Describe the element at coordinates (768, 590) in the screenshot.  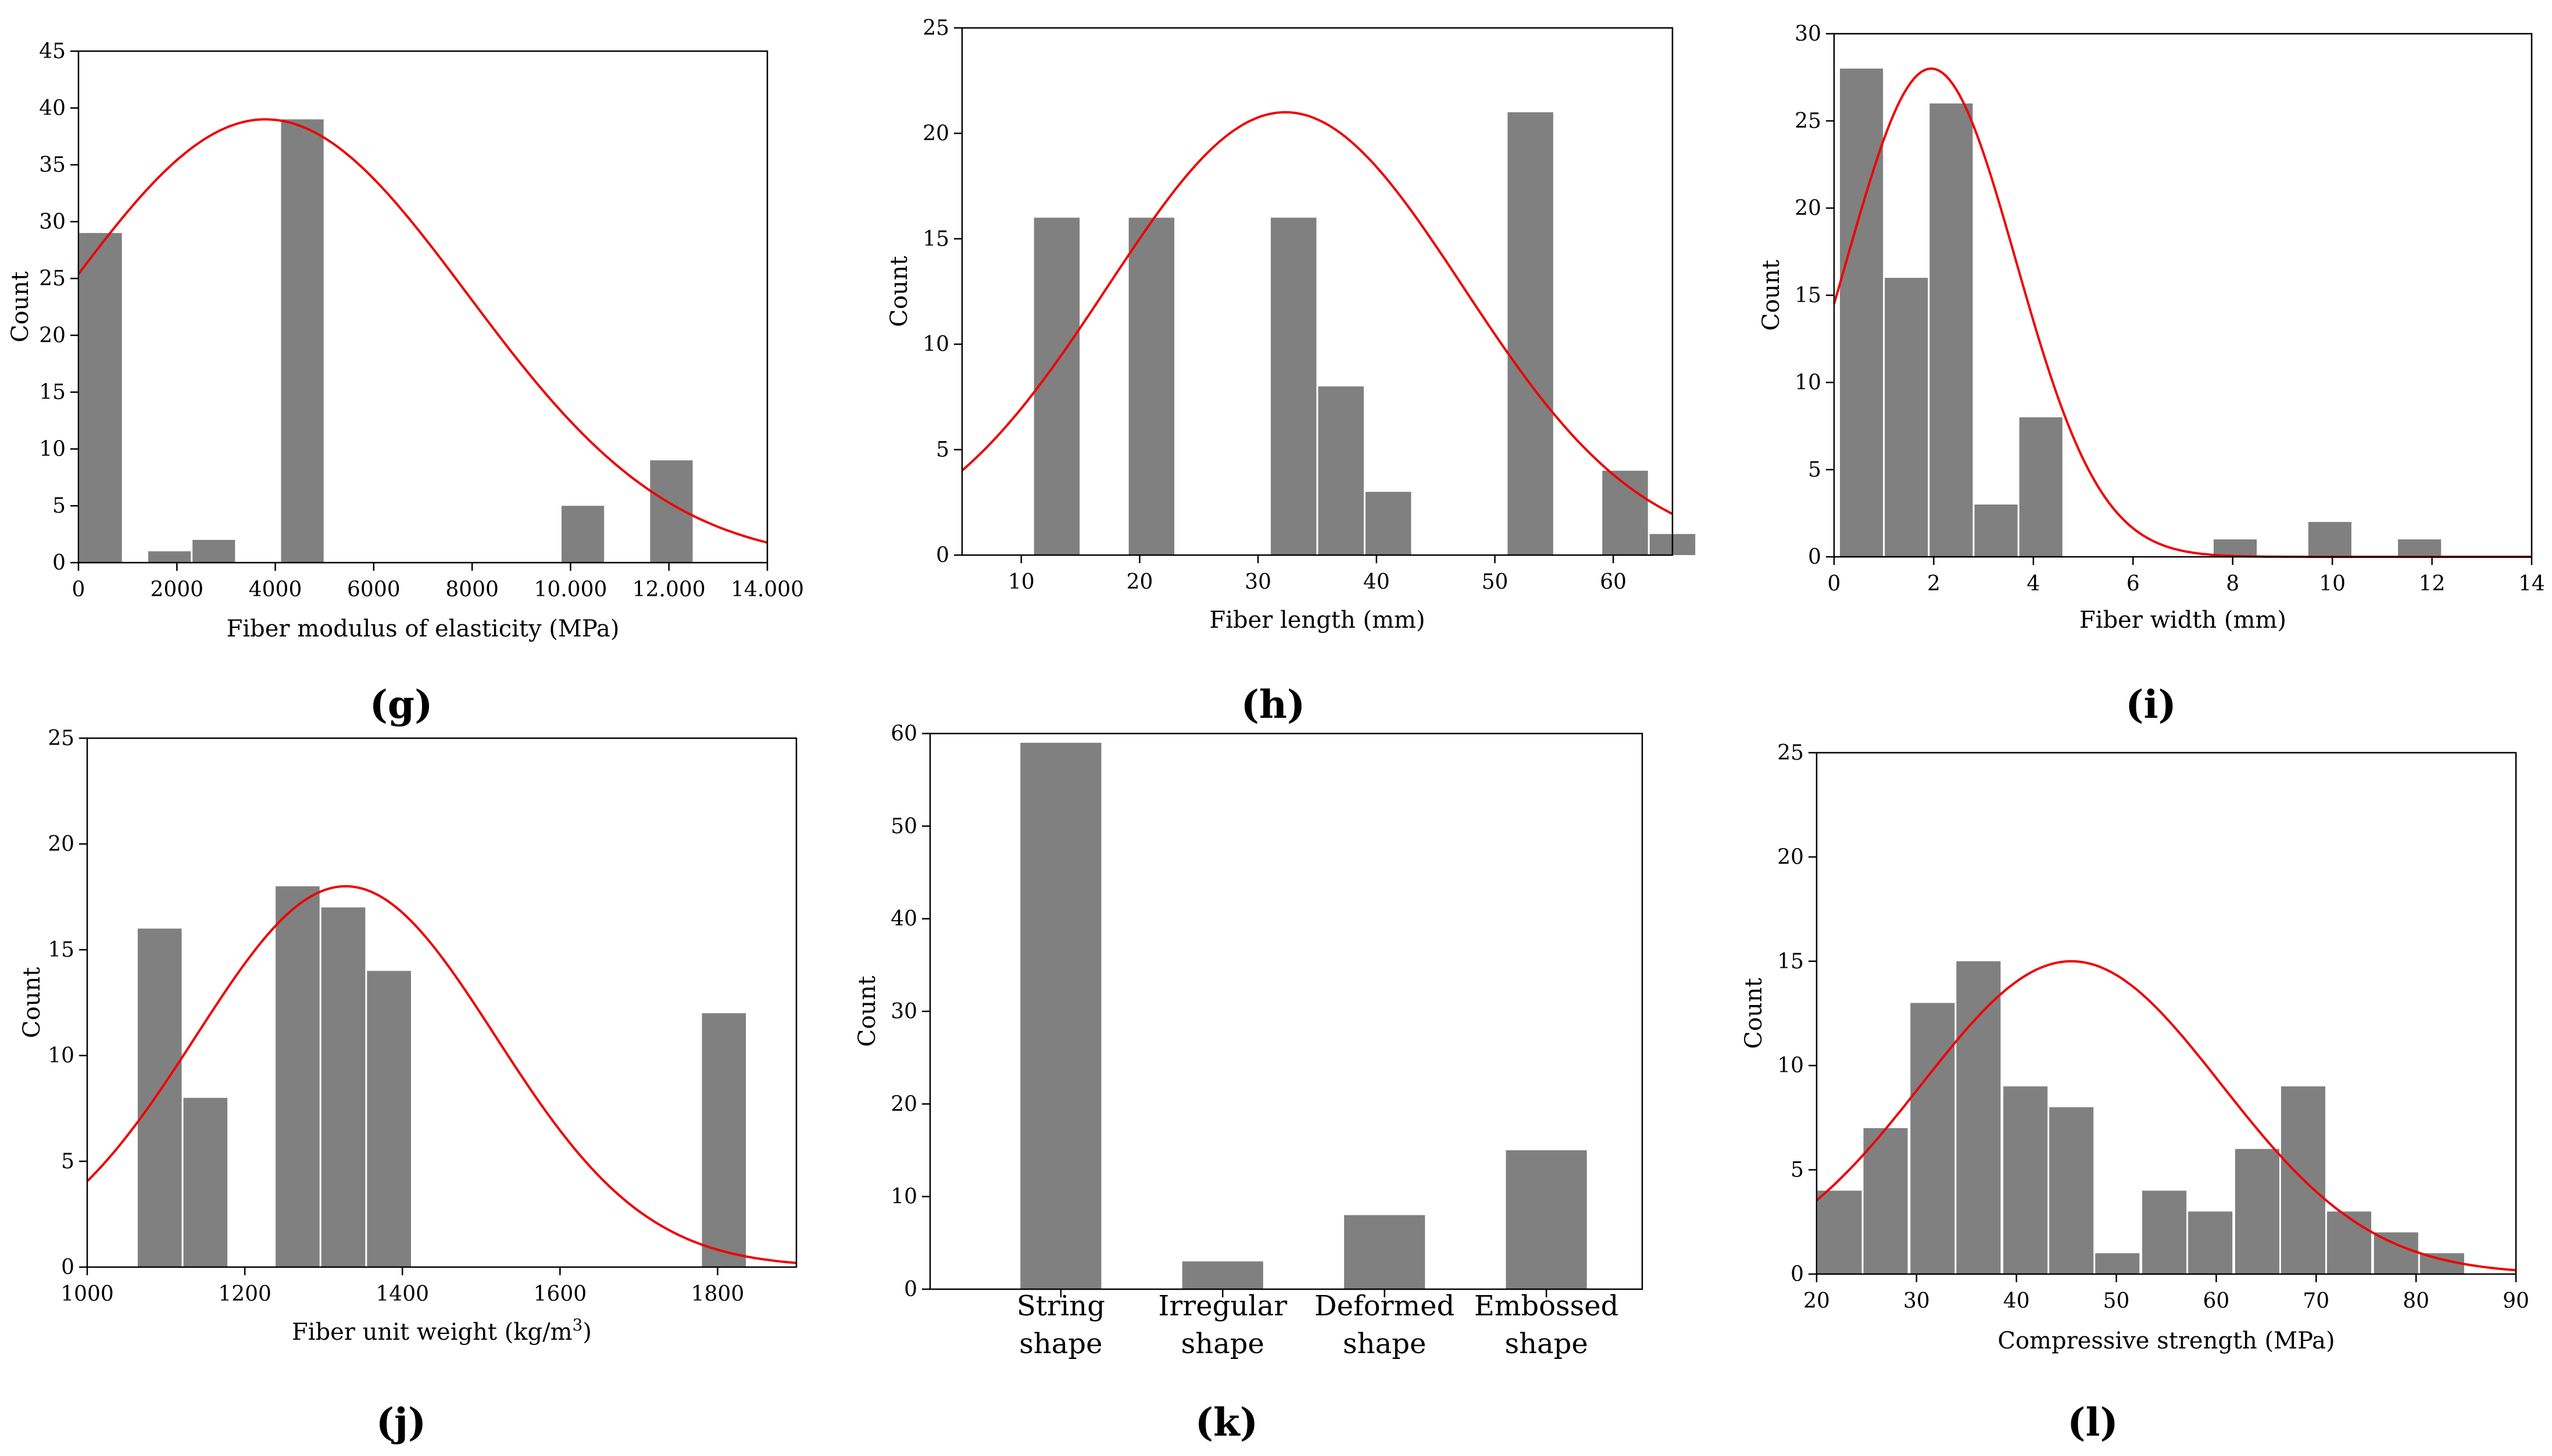
I see `x-tick-label: 14.000` at that location.